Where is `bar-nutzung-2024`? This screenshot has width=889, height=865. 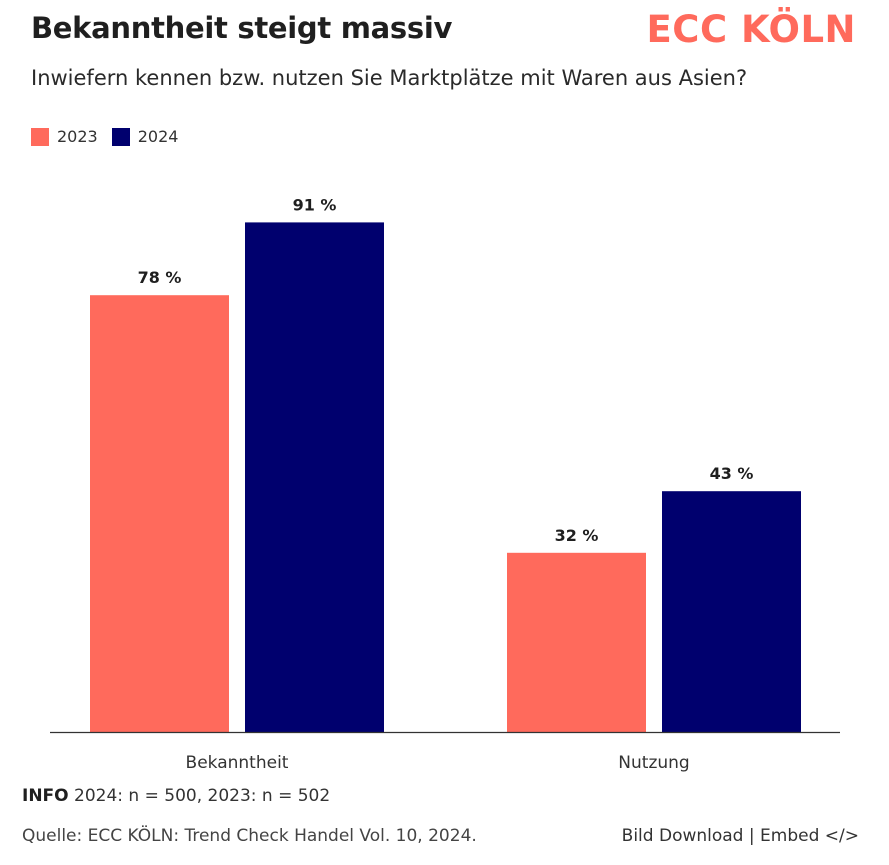
bar-nutzung-2024 is located at coordinates (731, 611).